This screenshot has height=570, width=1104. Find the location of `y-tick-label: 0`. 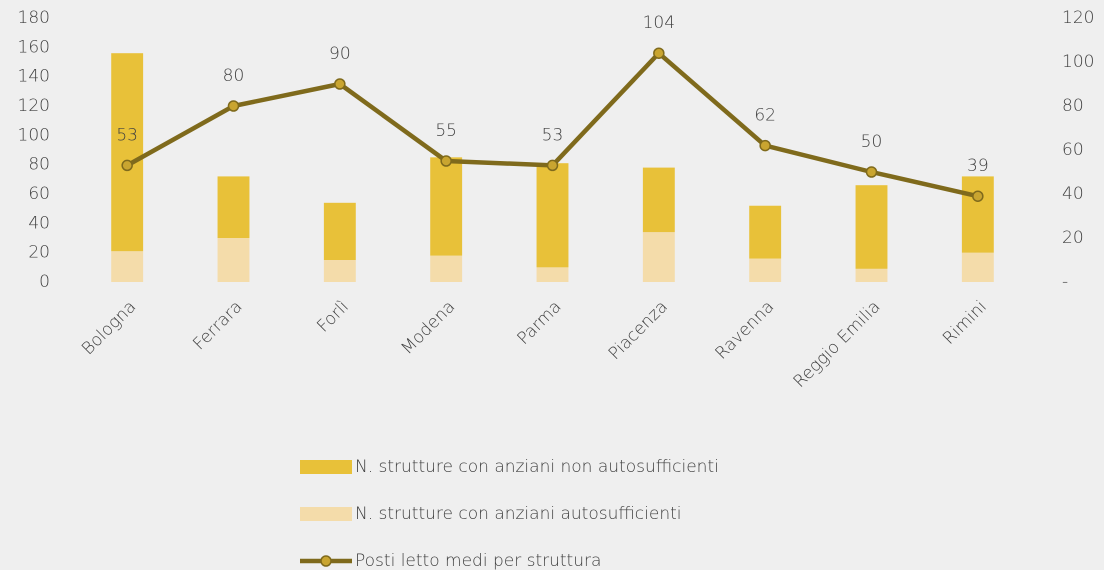

y-tick-label: 0 is located at coordinates (44, 282).